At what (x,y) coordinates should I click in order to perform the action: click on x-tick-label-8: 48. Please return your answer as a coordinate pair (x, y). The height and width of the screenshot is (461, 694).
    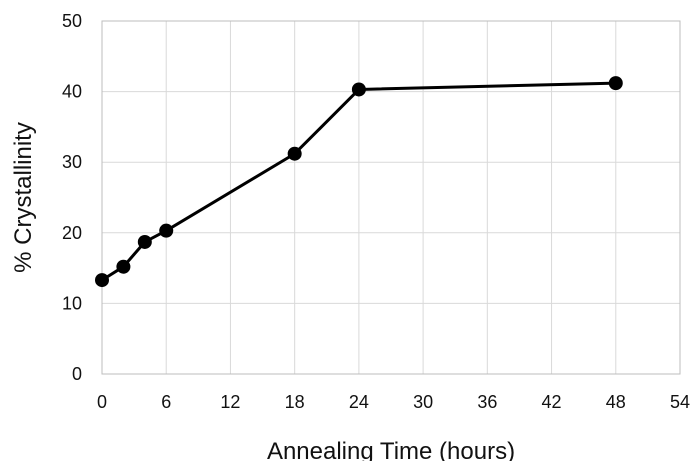
    Looking at the image, I should click on (616, 402).